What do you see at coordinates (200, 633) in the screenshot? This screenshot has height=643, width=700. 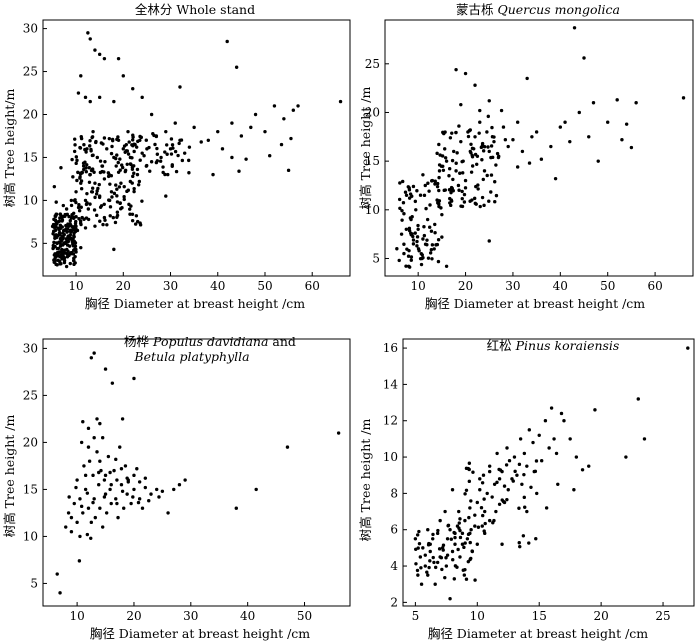 I see `x-axis-label-populus-betula: 胸径 Diameter at breast height /cm` at bounding box center [200, 633].